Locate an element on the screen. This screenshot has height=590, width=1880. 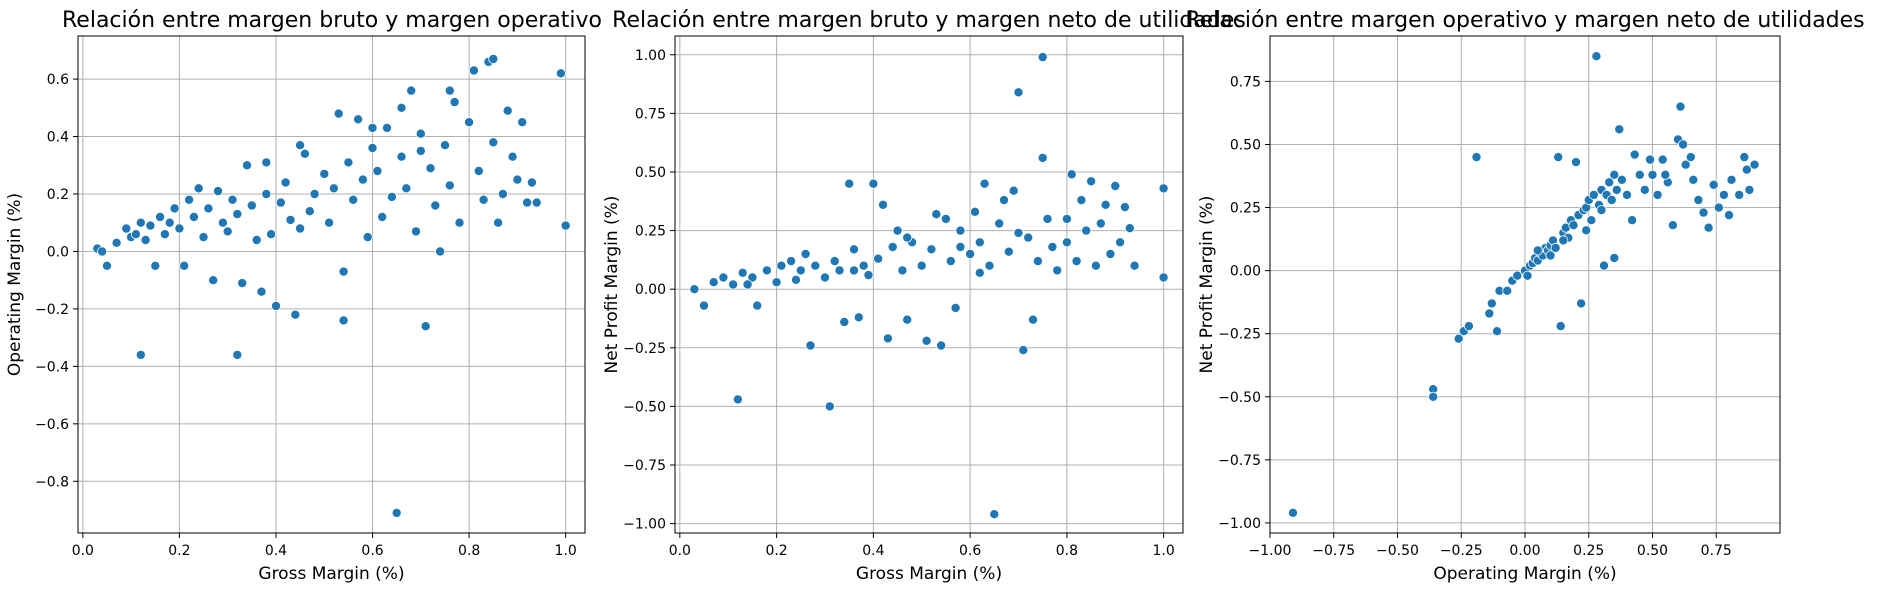
x-tick-label: 0.6 is located at coordinates (372, 551).